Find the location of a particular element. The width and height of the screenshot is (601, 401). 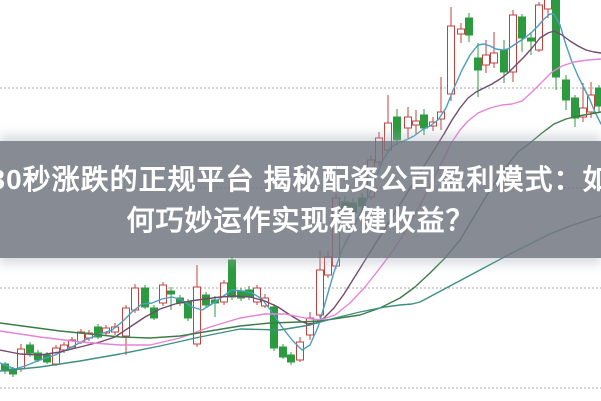

title-line-1: 30秒涨跌的正规平台 揭秘配资公司盈利模式：如 is located at coordinates (300, 179).